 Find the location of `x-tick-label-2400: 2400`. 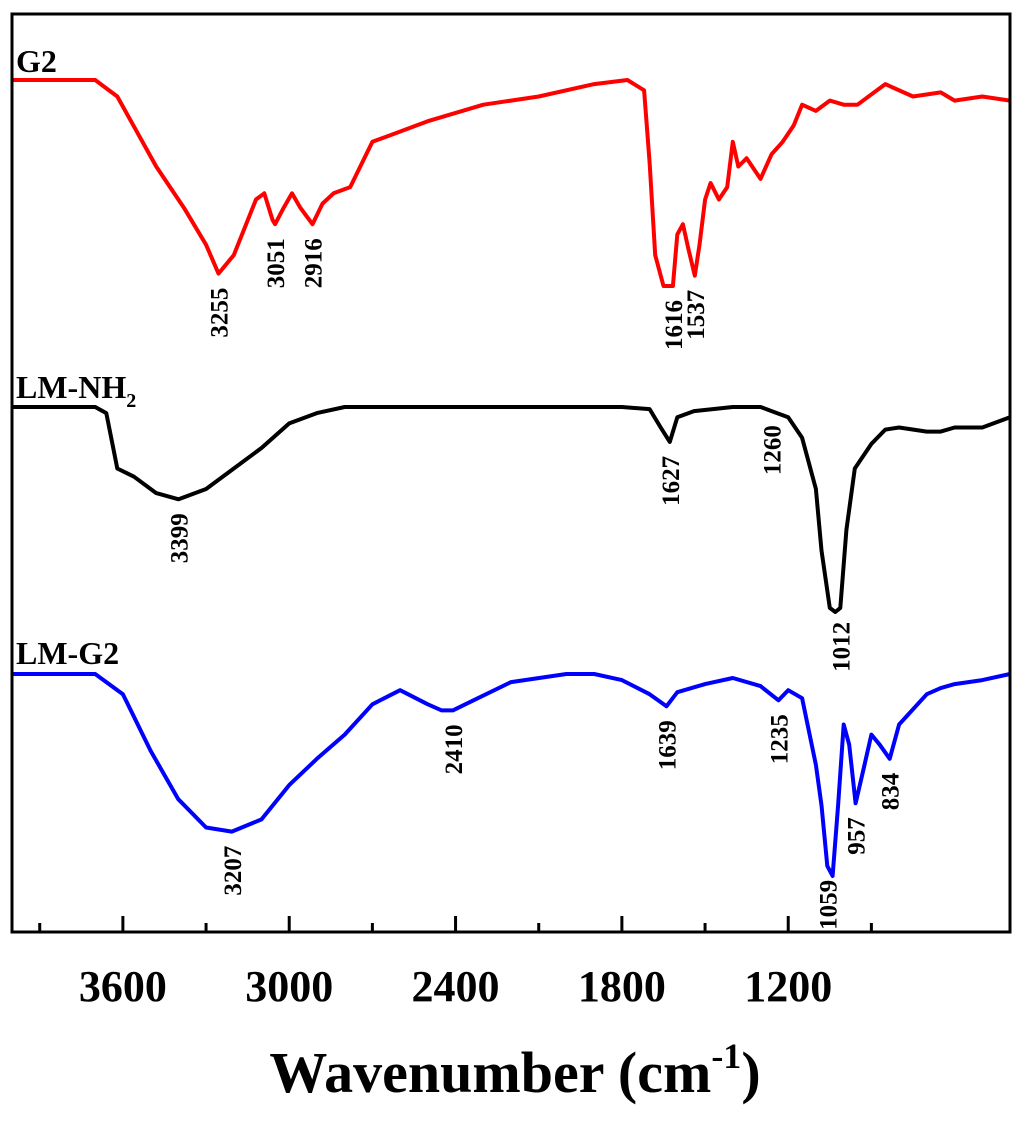

x-tick-label-2400: 2400 is located at coordinates (456, 986).